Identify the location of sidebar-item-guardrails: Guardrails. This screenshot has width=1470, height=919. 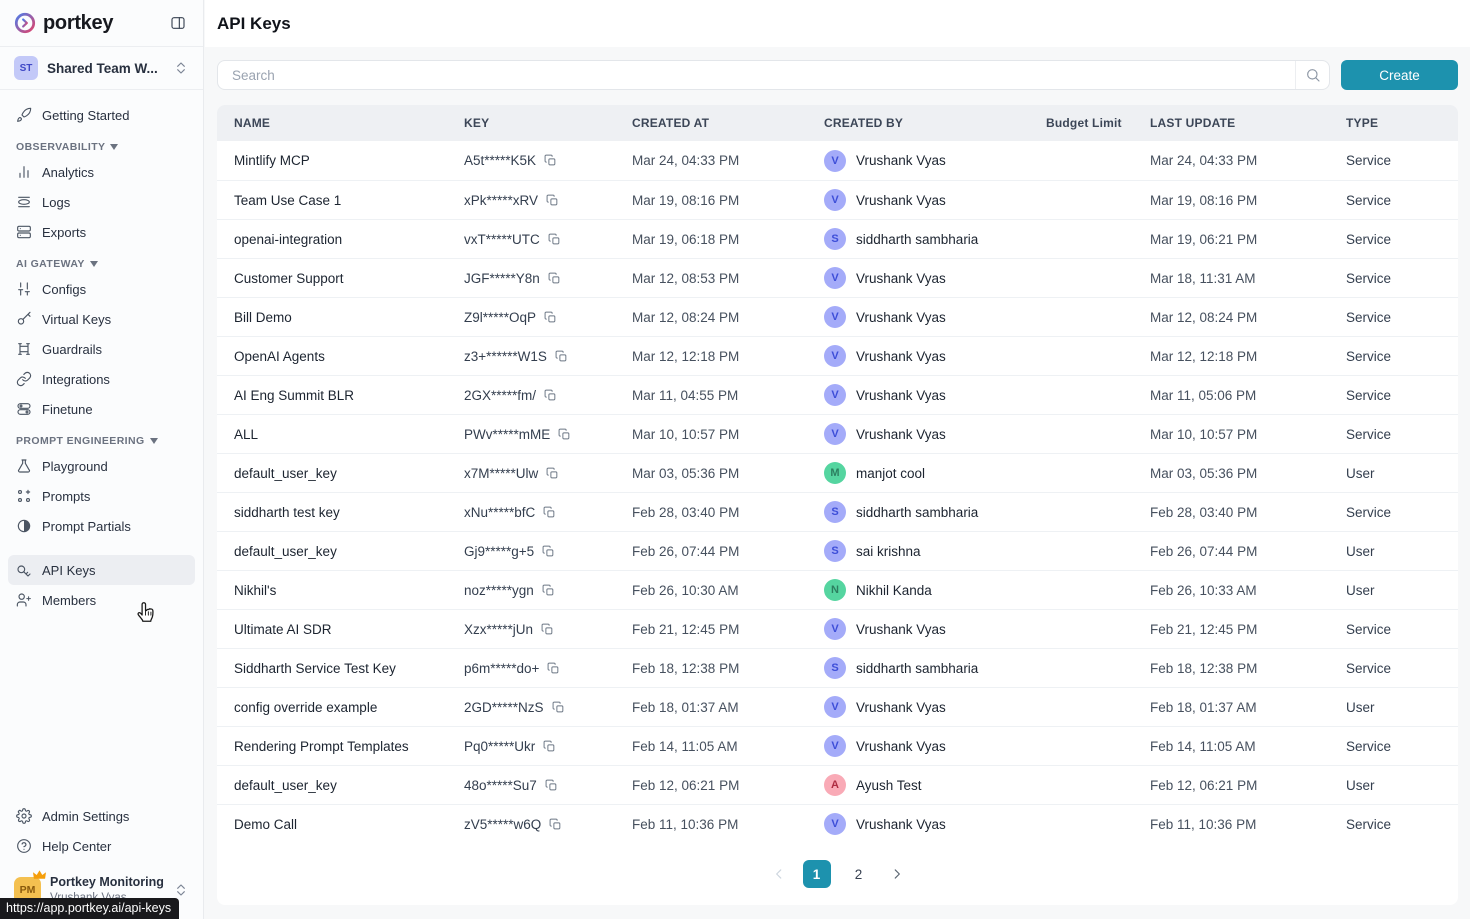
(101, 349).